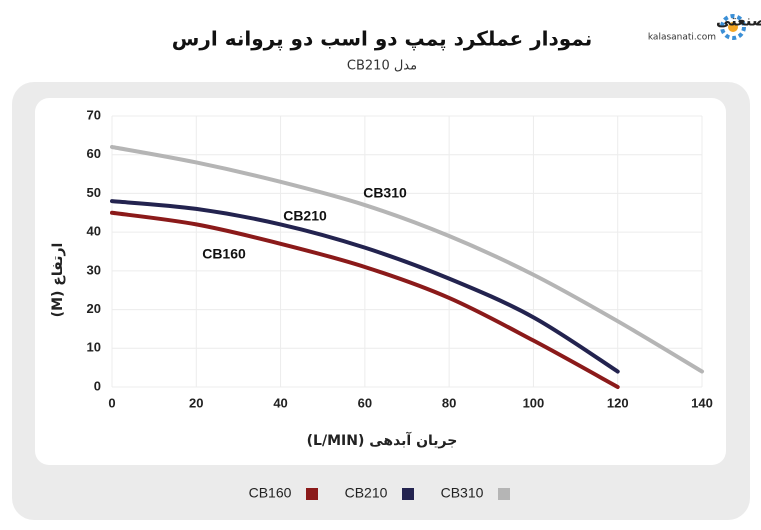 This screenshot has height=530, width=761. What do you see at coordinates (280, 402) in the screenshot?
I see `x-tick-label: 40` at bounding box center [280, 402].